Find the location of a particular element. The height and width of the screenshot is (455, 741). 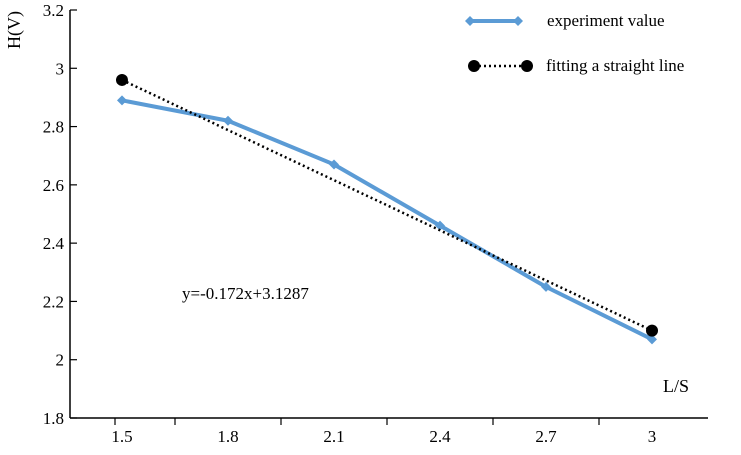

x-tick-label: 2.1 is located at coordinates (333, 436).